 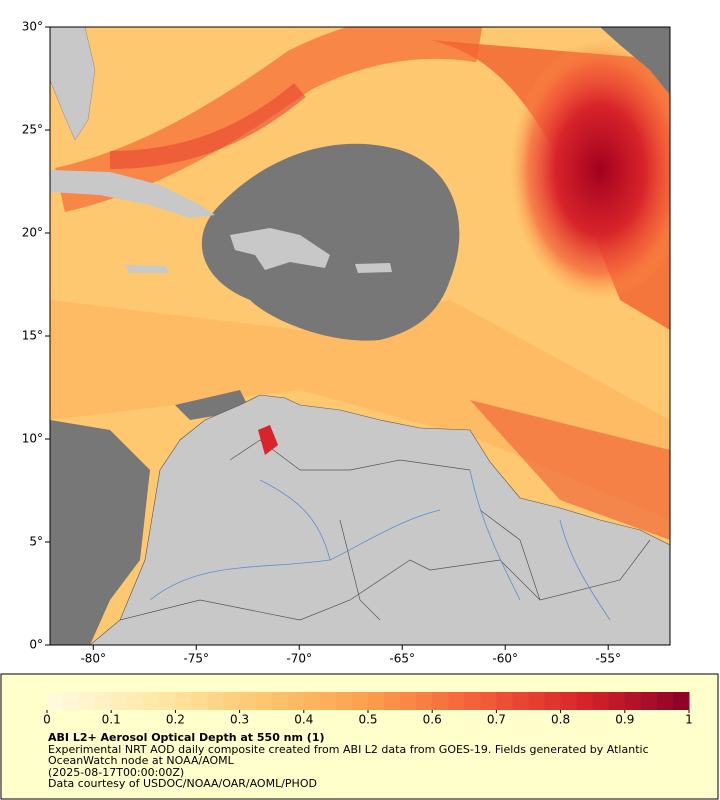 I want to click on x-tick-label: -55°, so click(x=608, y=659).